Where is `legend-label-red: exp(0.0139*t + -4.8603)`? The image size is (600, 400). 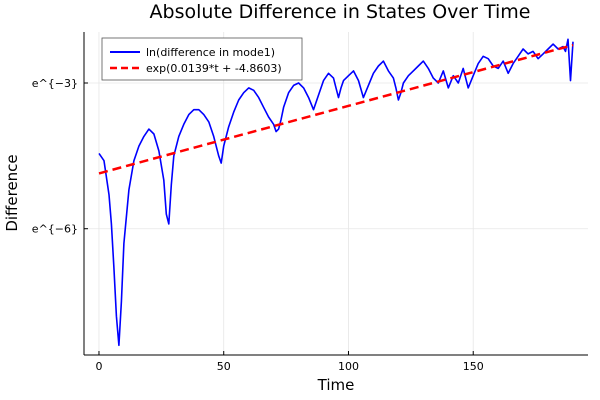 legend-label-red: exp(0.0139*t + -4.8603) is located at coordinates (214, 68).